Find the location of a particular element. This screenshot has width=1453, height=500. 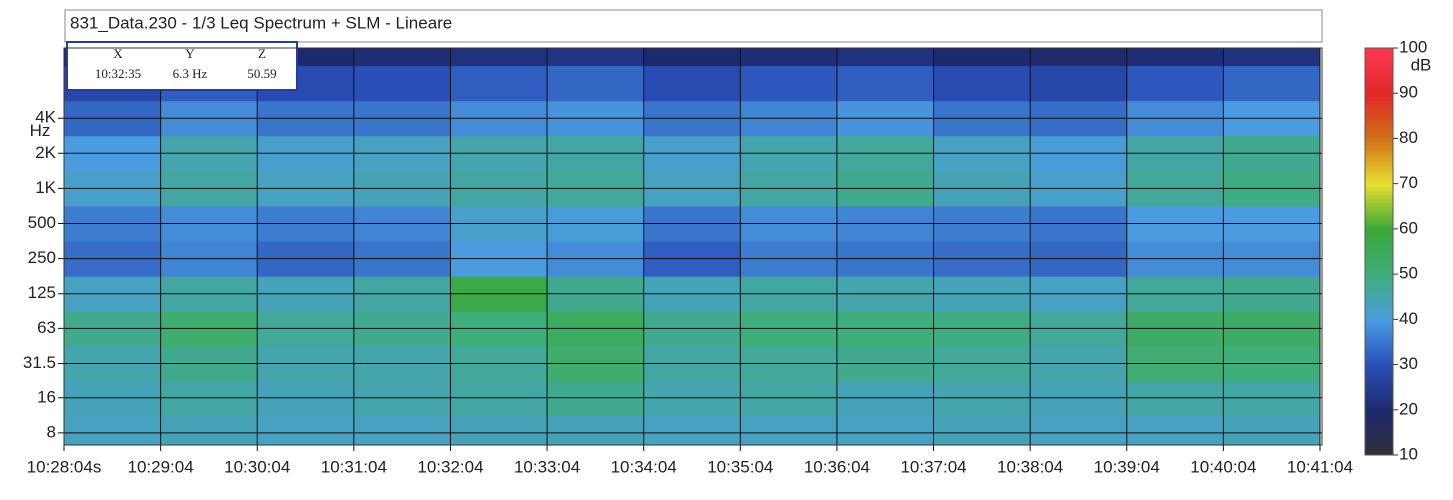

x-tick-label: 10:31:04 is located at coordinates (354, 466).